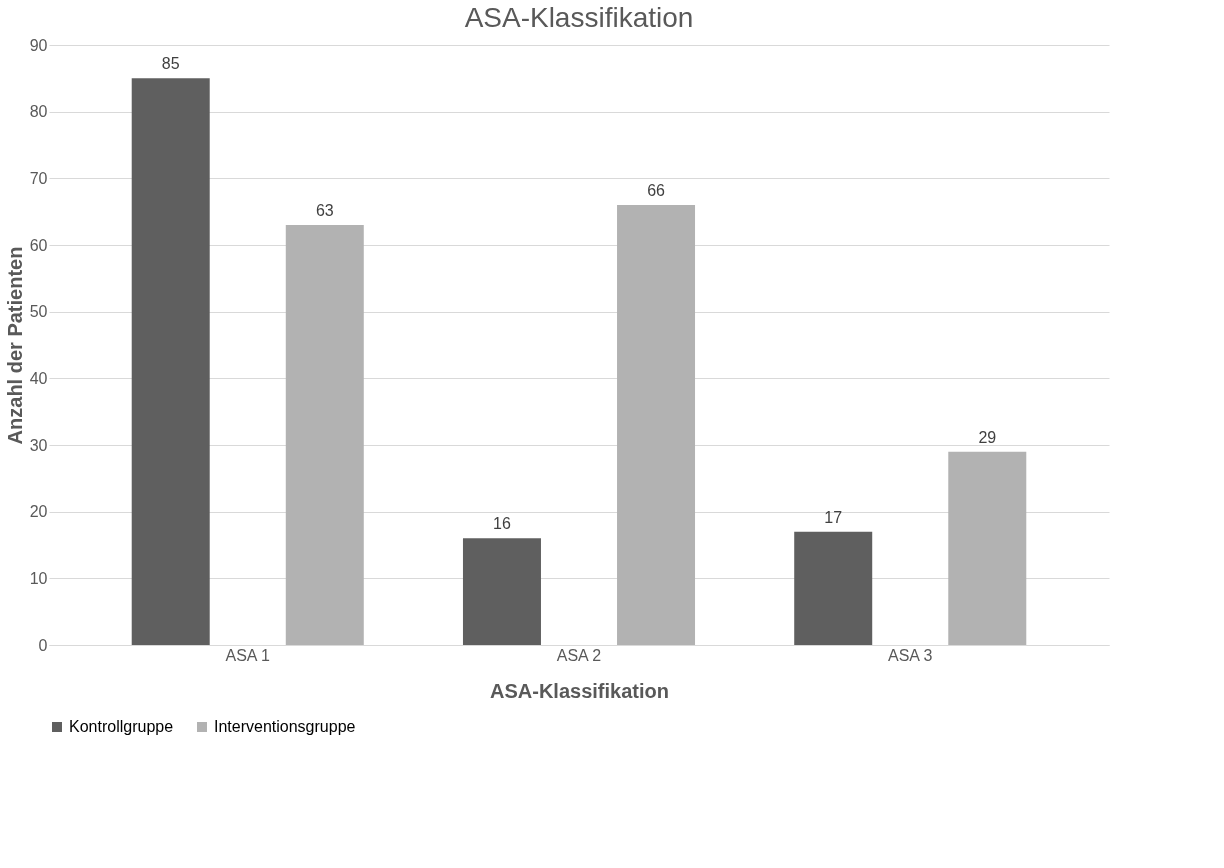 This screenshot has height=868, width=1224. Describe the element at coordinates (38, 578) in the screenshot. I see `y-tick-label: 10` at that location.